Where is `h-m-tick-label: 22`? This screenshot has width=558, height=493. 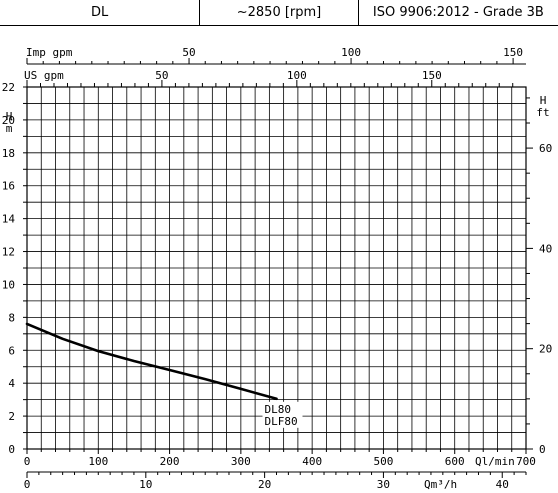
h-m-tick-label: 22 is located at coordinates (8, 87).